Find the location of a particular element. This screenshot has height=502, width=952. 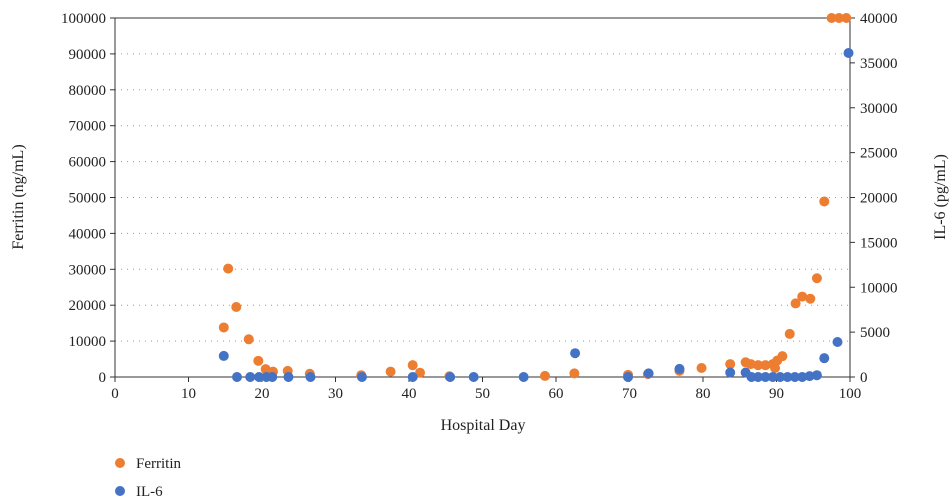

y-tick-label: 30000 is located at coordinates (88, 270).